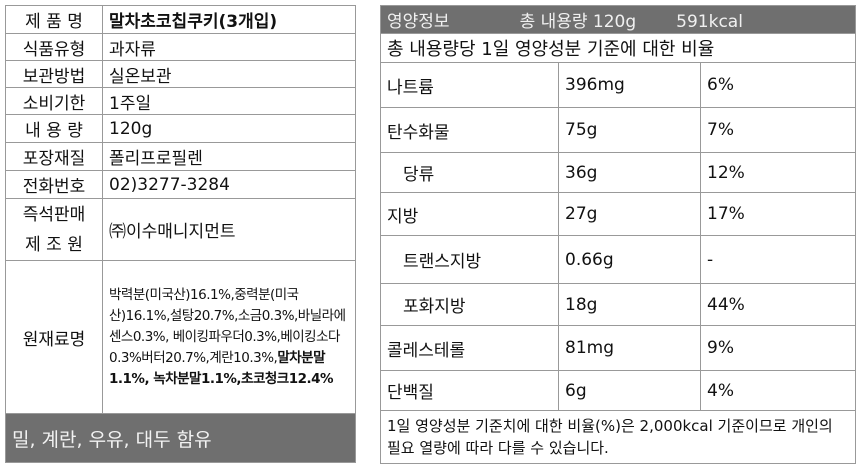  What do you see at coordinates (469, 172) in the screenshot?
I see `nutrient-name: 당류` at bounding box center [469, 172].